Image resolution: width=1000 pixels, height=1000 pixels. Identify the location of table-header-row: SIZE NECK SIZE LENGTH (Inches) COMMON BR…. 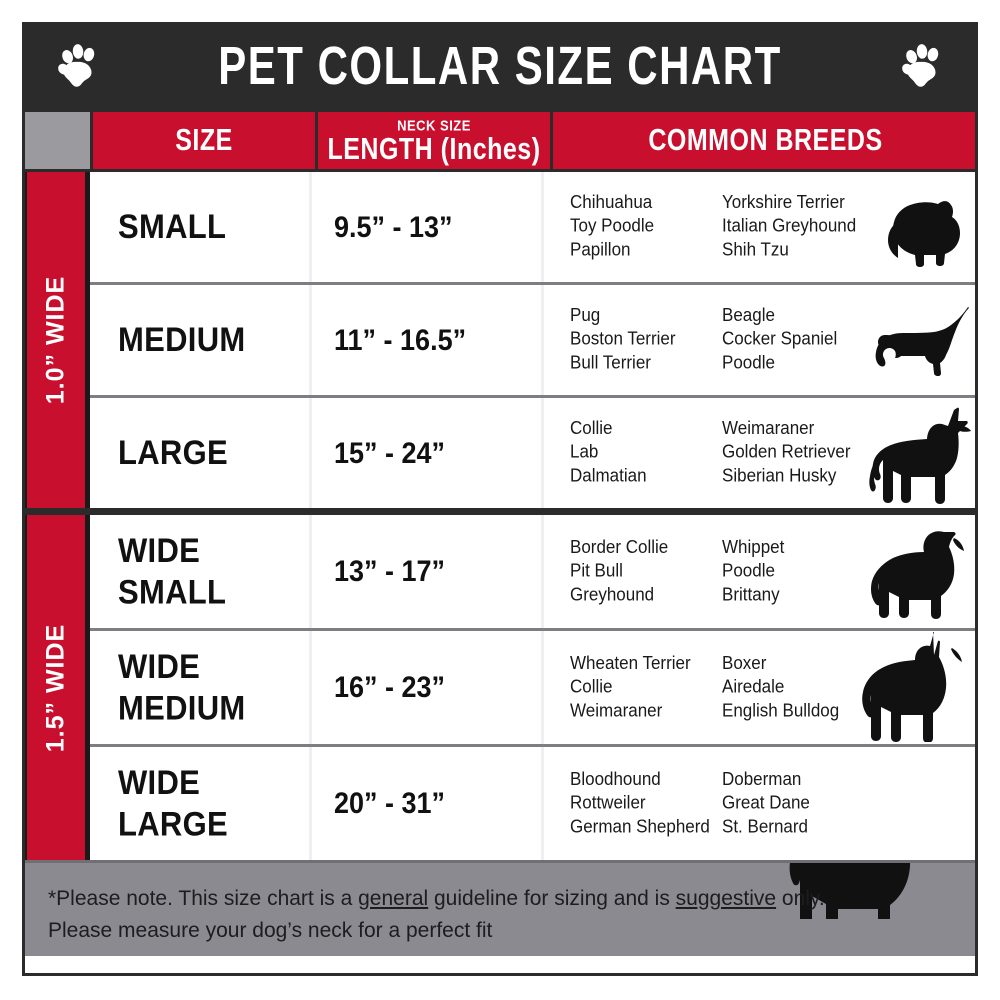
(500, 141).